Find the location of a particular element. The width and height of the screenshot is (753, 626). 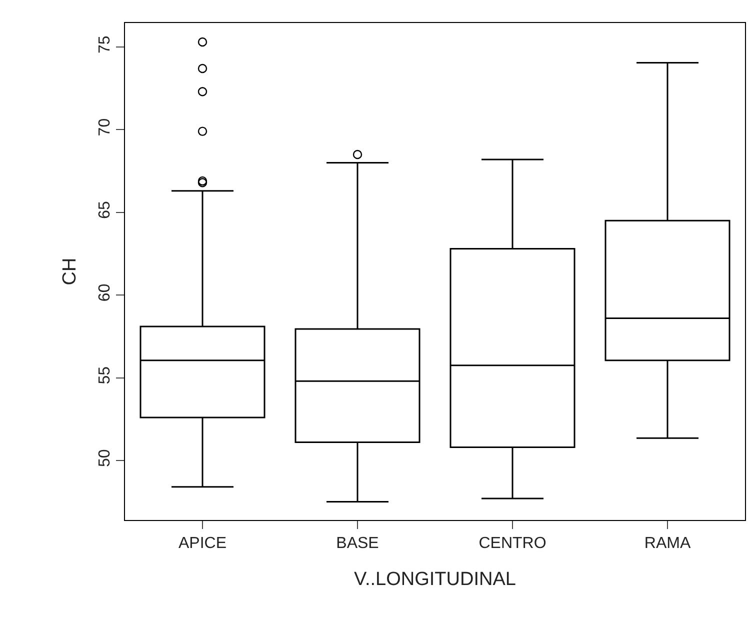

y-tick-label: 50 is located at coordinates (105, 458).